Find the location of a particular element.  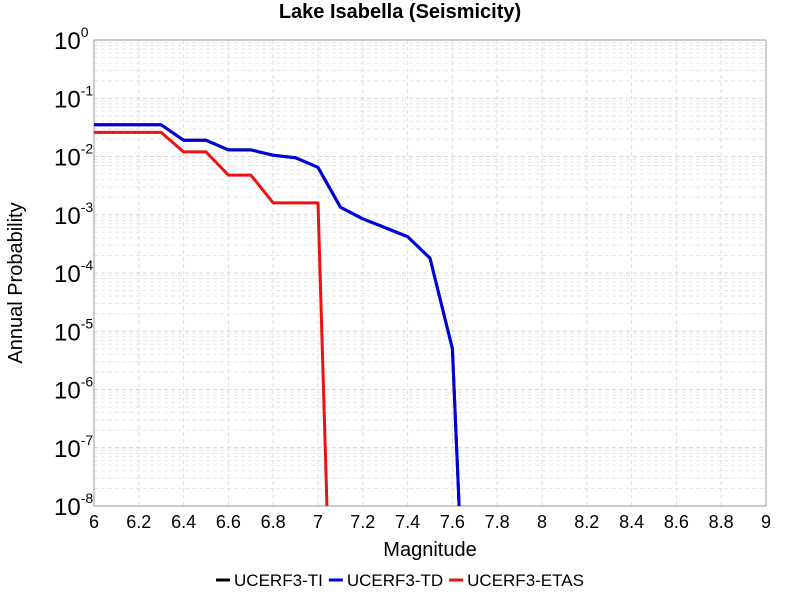

x-tick-label: 8.2 is located at coordinates (586, 522).